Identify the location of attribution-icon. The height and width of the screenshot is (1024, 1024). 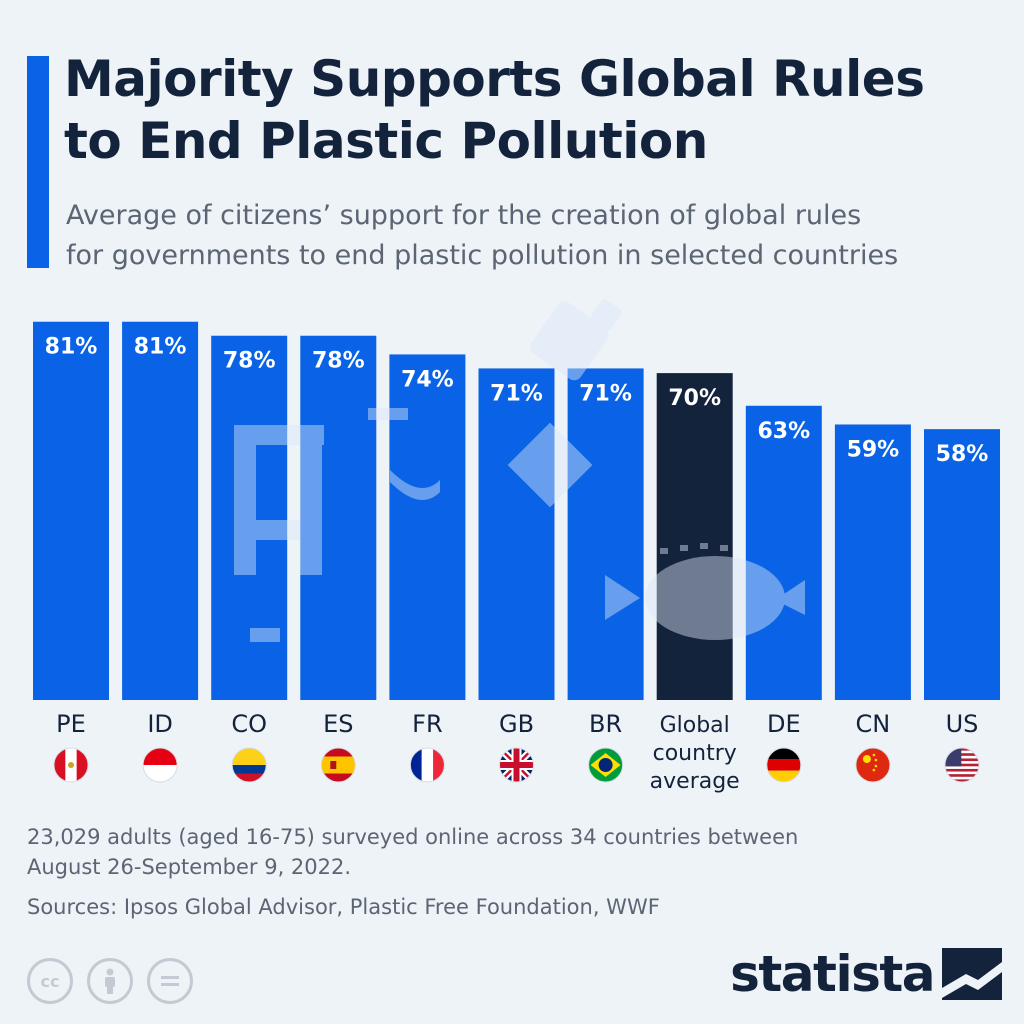
(110, 981).